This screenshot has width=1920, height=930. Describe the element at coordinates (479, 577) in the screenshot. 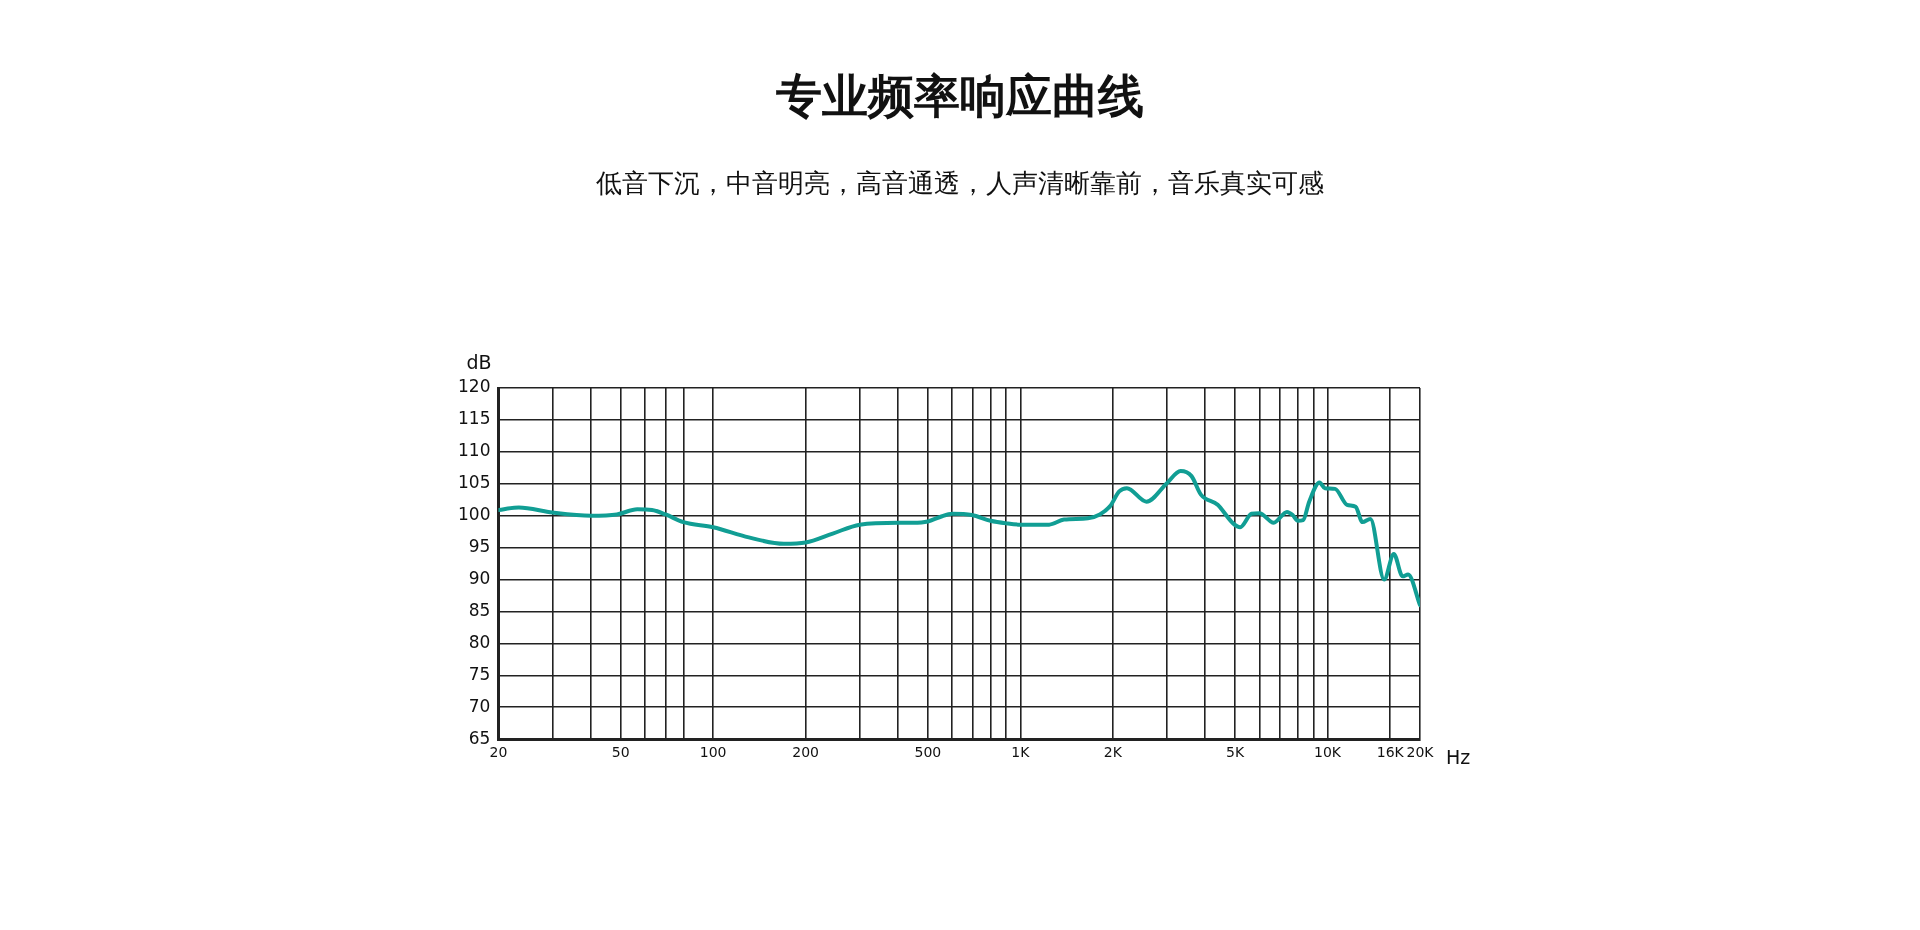

I see `y-tick-label: 90` at that location.